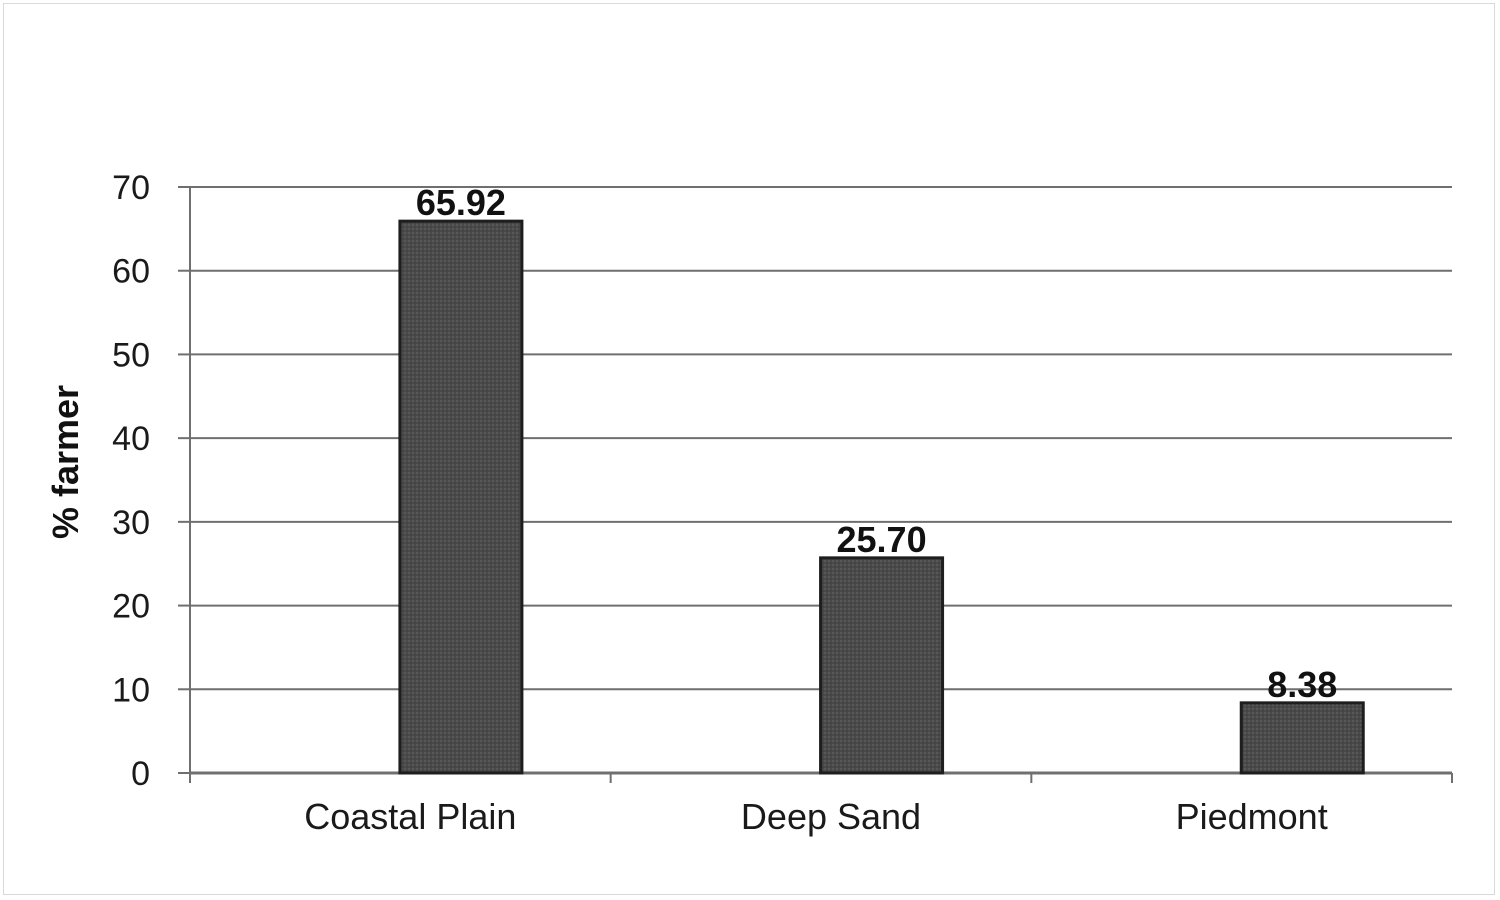  Describe the element at coordinates (1302, 684) in the screenshot. I see `data-label: 8.38` at that location.